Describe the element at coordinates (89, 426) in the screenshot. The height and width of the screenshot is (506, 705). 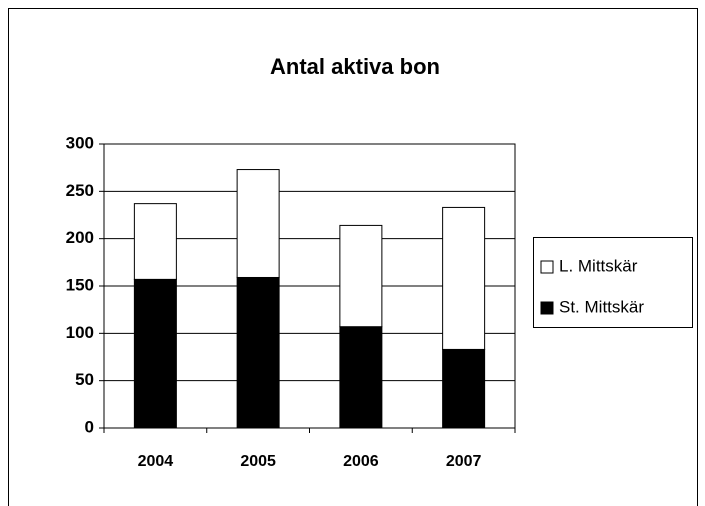
I see `y-tick-label: 0` at that location.